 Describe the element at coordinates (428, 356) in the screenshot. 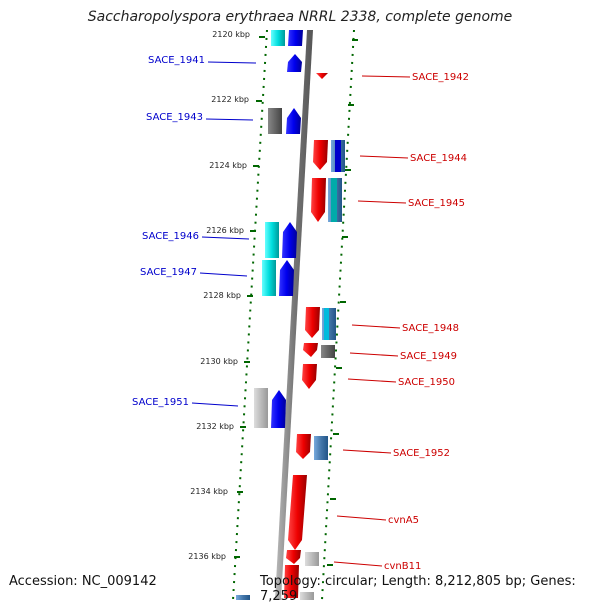

I see `gene-label-sace-1949: SACE_1949` at that location.